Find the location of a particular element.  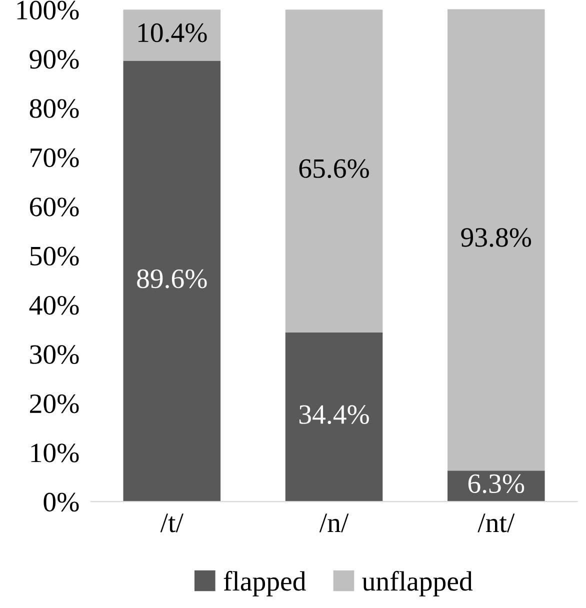

x-tick-label: /n/ is located at coordinates (334, 523).